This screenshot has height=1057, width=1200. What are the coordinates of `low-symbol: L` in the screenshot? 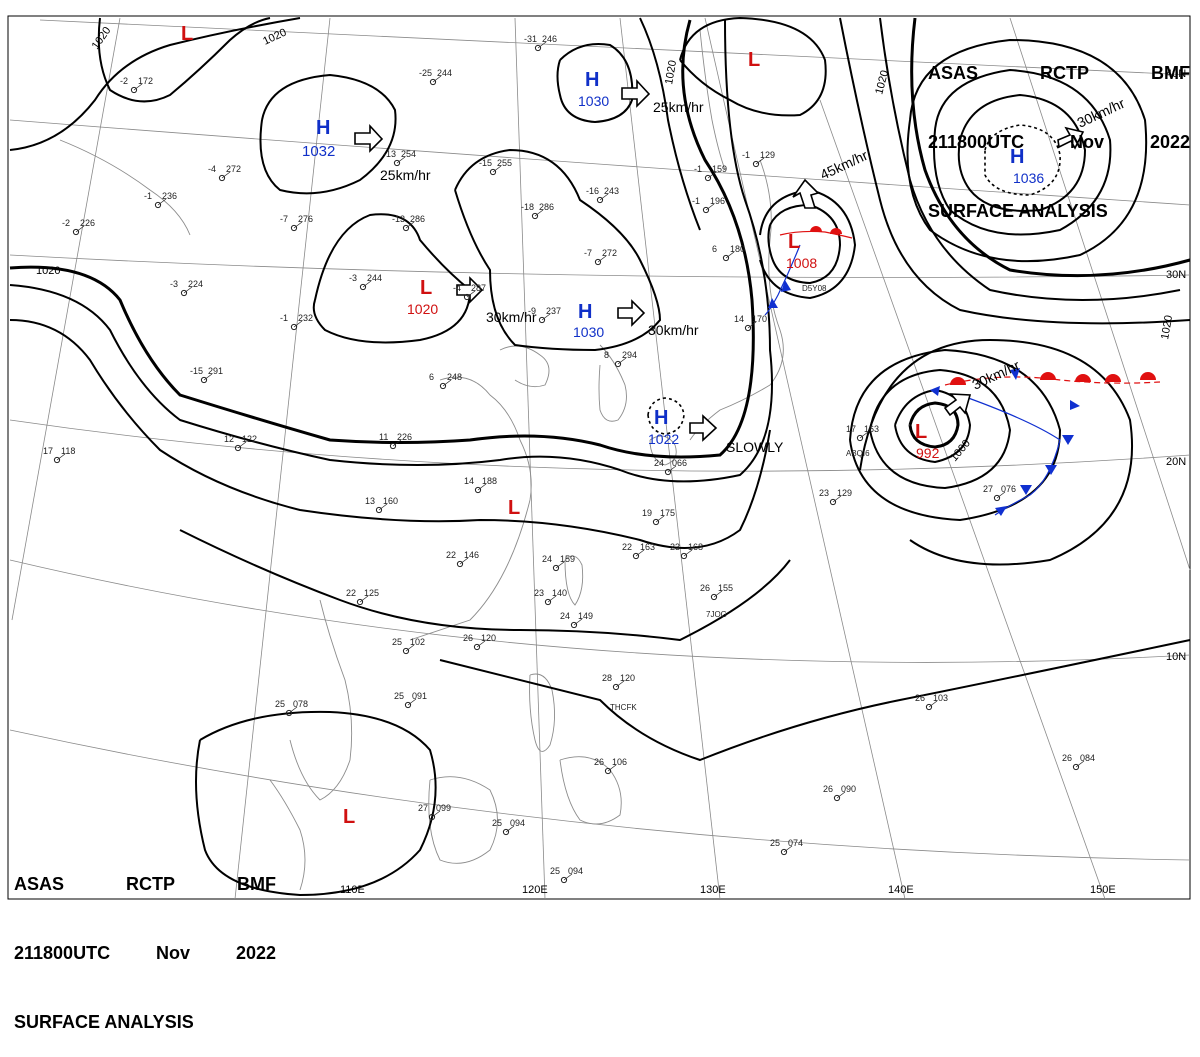 It's located at (426, 288).